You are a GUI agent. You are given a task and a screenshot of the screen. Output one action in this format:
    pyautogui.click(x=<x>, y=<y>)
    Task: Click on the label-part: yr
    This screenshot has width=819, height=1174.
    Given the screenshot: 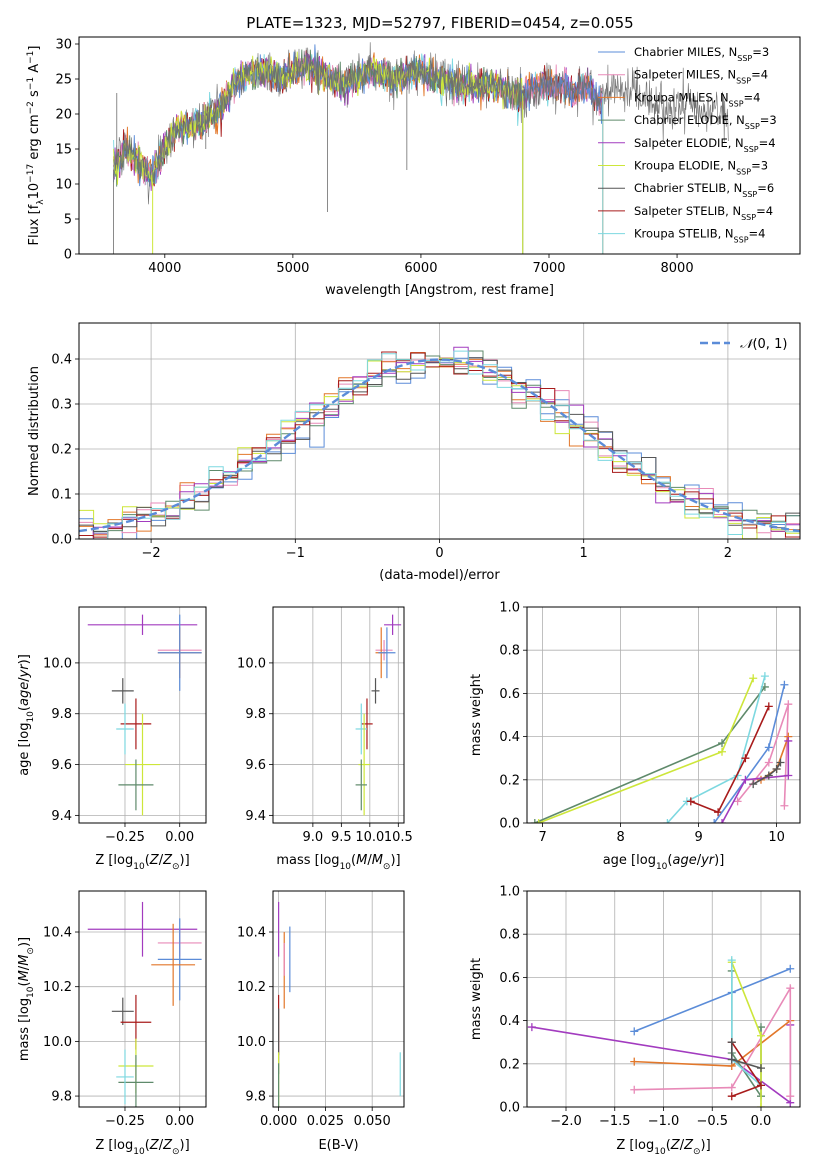 What is the action you would take?
    pyautogui.click(x=24, y=671)
    